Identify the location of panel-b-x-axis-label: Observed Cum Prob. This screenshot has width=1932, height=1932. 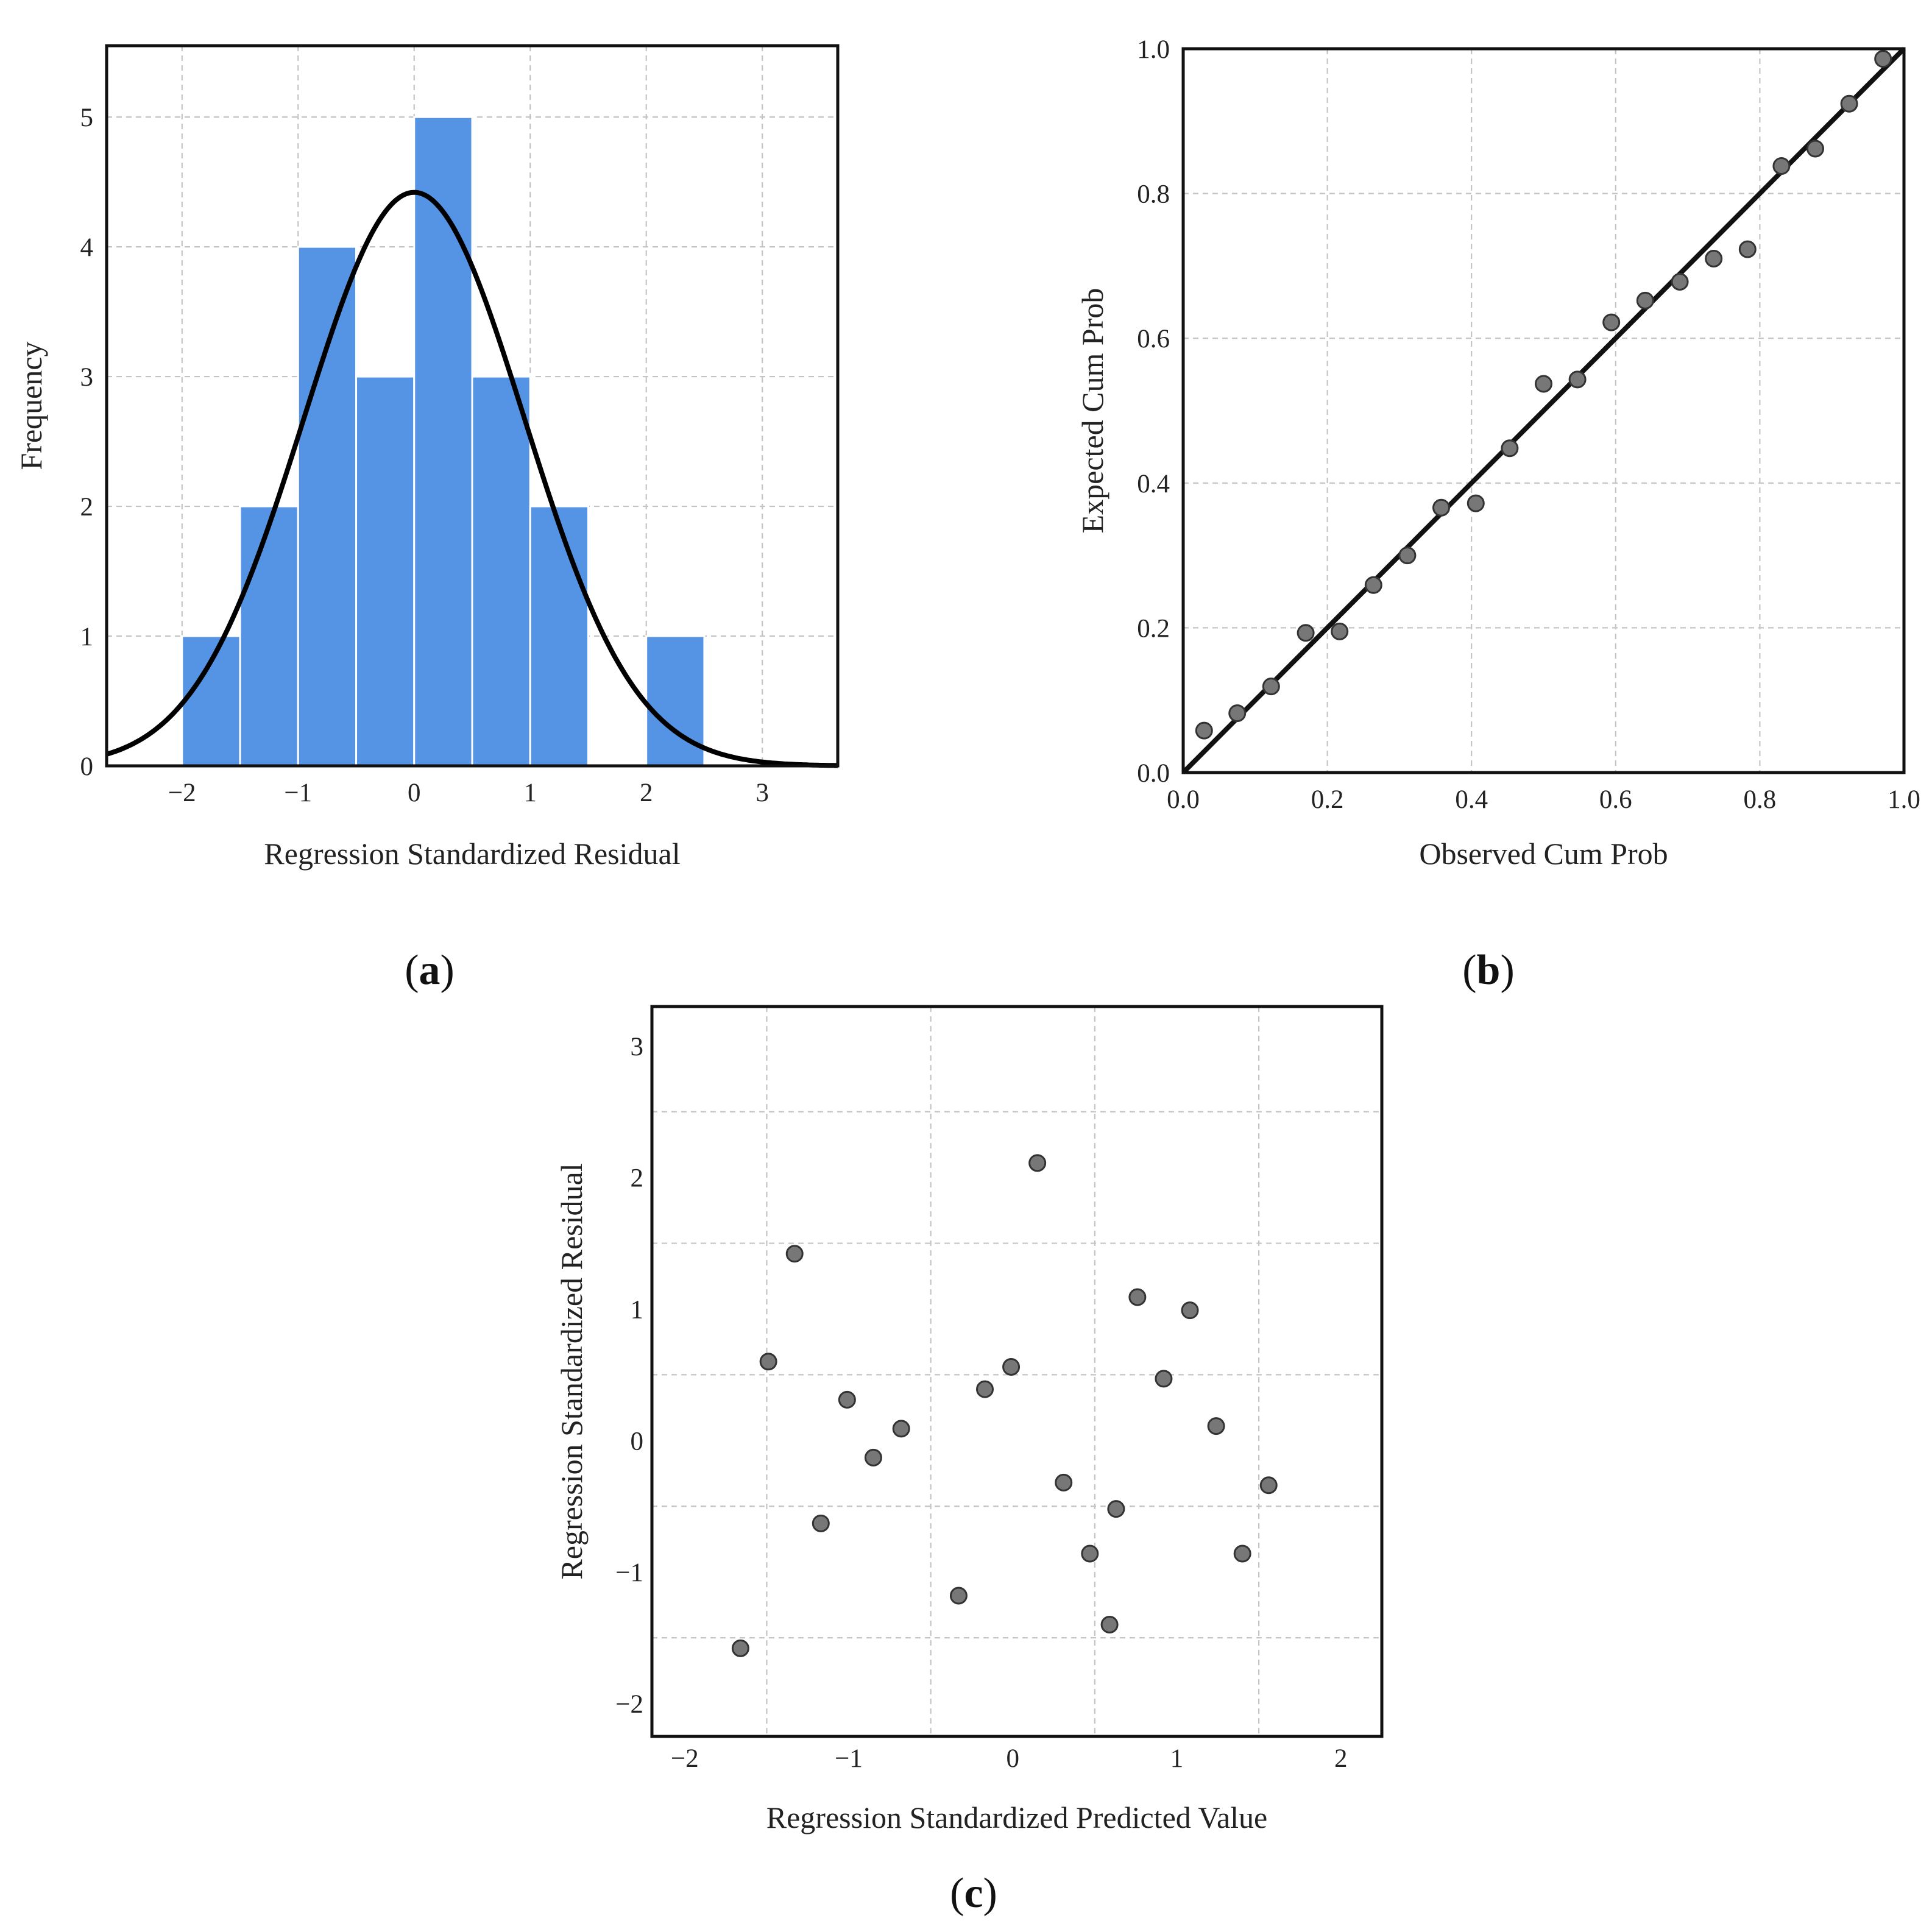
(1543, 854).